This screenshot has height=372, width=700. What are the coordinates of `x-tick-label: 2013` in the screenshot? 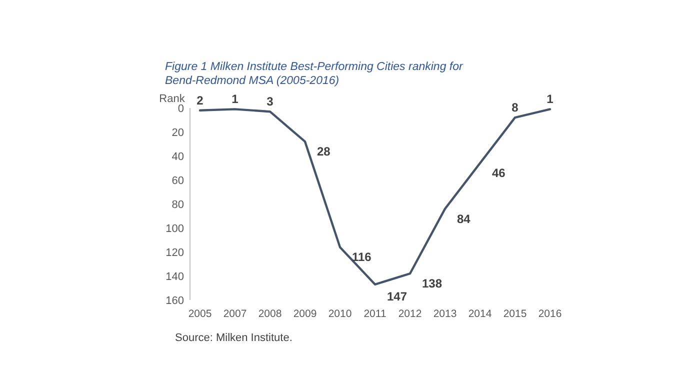 It's located at (445, 314).